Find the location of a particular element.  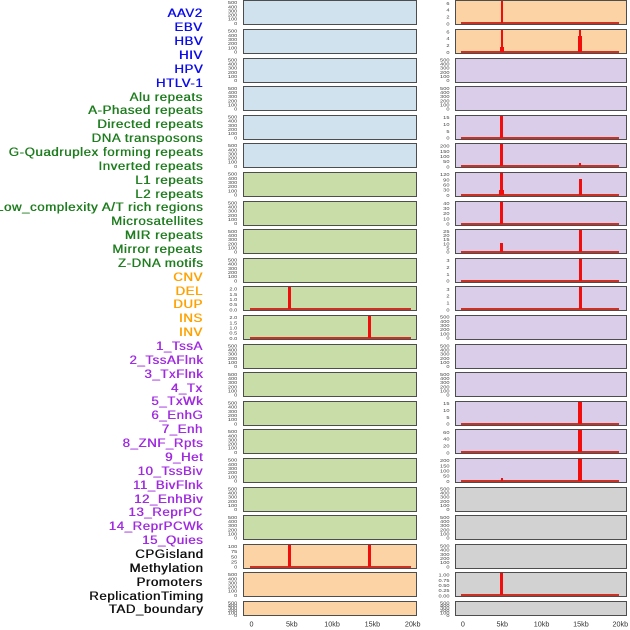

svg-text: 6 is located at coordinates (448, 3).